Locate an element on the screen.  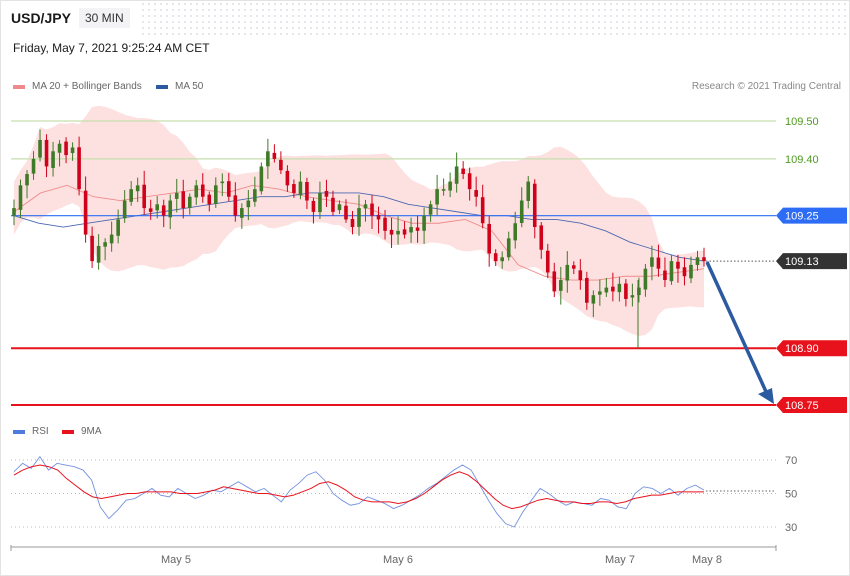
ma50-swatch is located at coordinates (162, 86).